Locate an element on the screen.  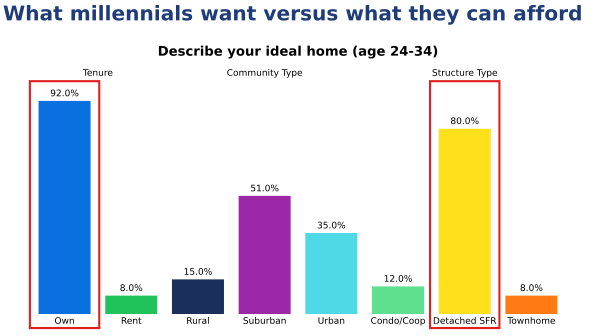
data-label: 80.0% is located at coordinates (465, 120).